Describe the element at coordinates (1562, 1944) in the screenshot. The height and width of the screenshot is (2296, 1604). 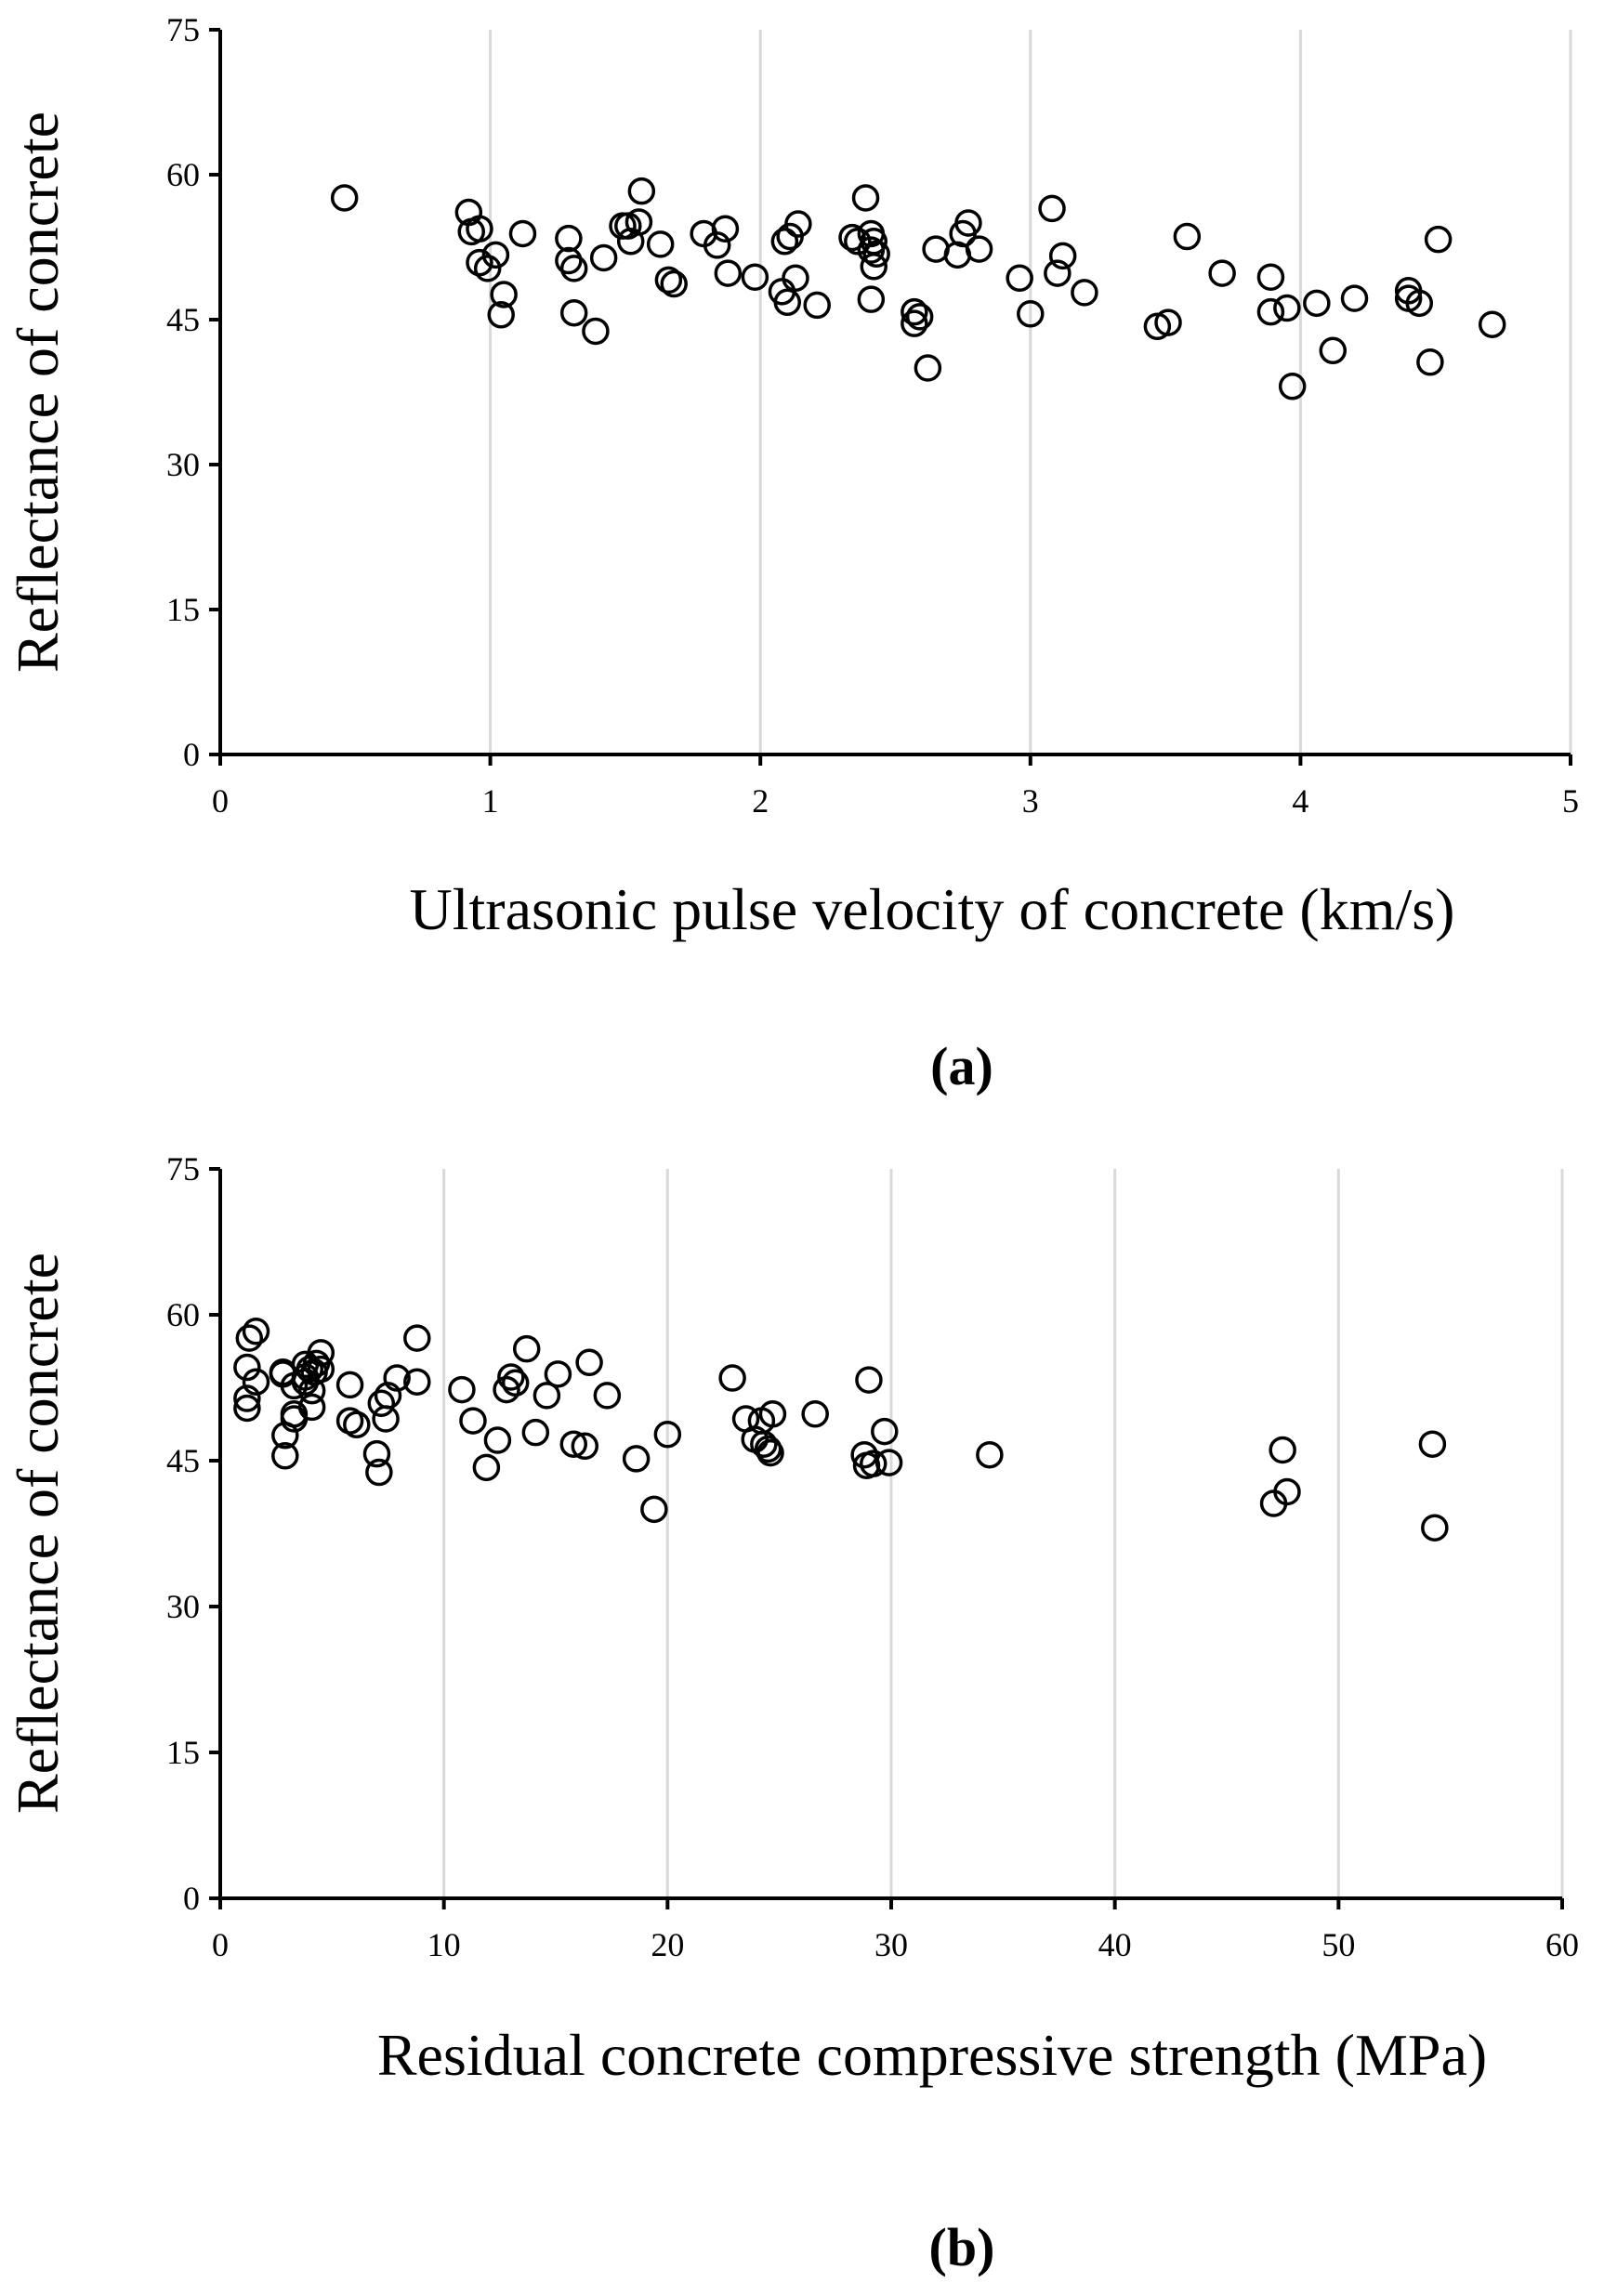
I see `chart-b-x-tick-label-60: 60` at that location.